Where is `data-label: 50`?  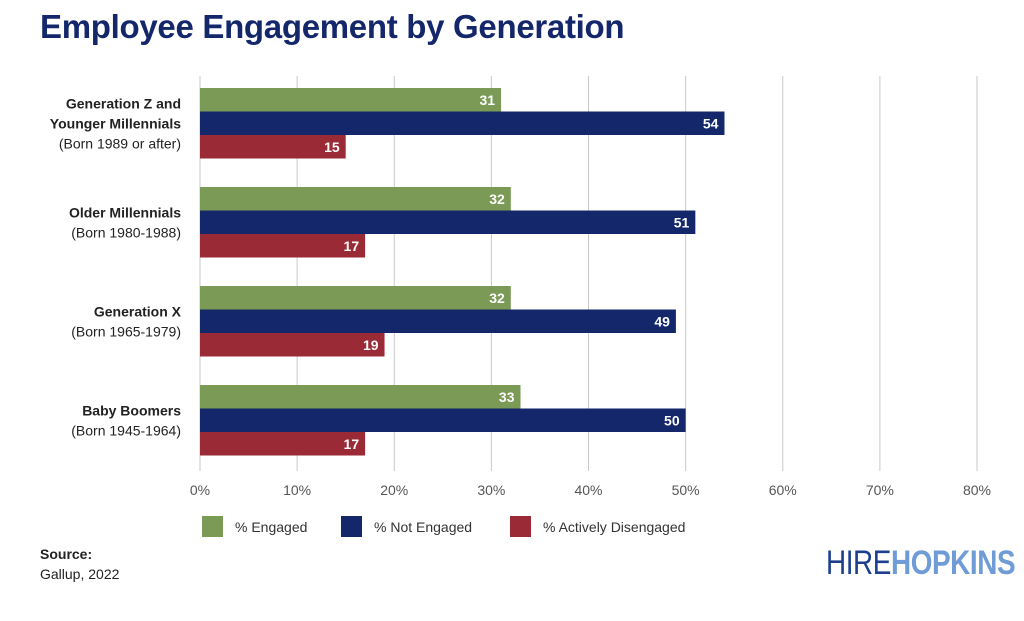
data-label: 50 is located at coordinates (672, 420).